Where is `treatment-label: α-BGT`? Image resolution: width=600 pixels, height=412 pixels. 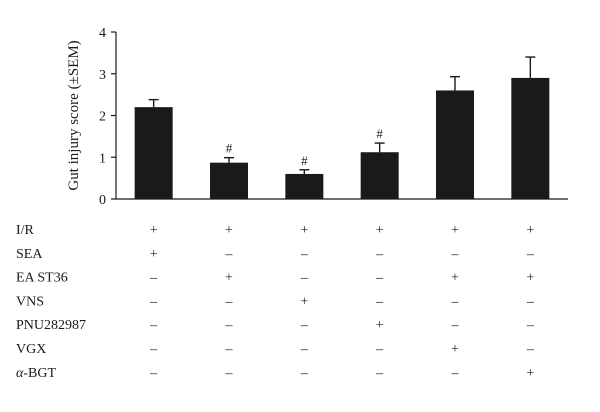 treatment-label: α-BGT is located at coordinates (36, 373).